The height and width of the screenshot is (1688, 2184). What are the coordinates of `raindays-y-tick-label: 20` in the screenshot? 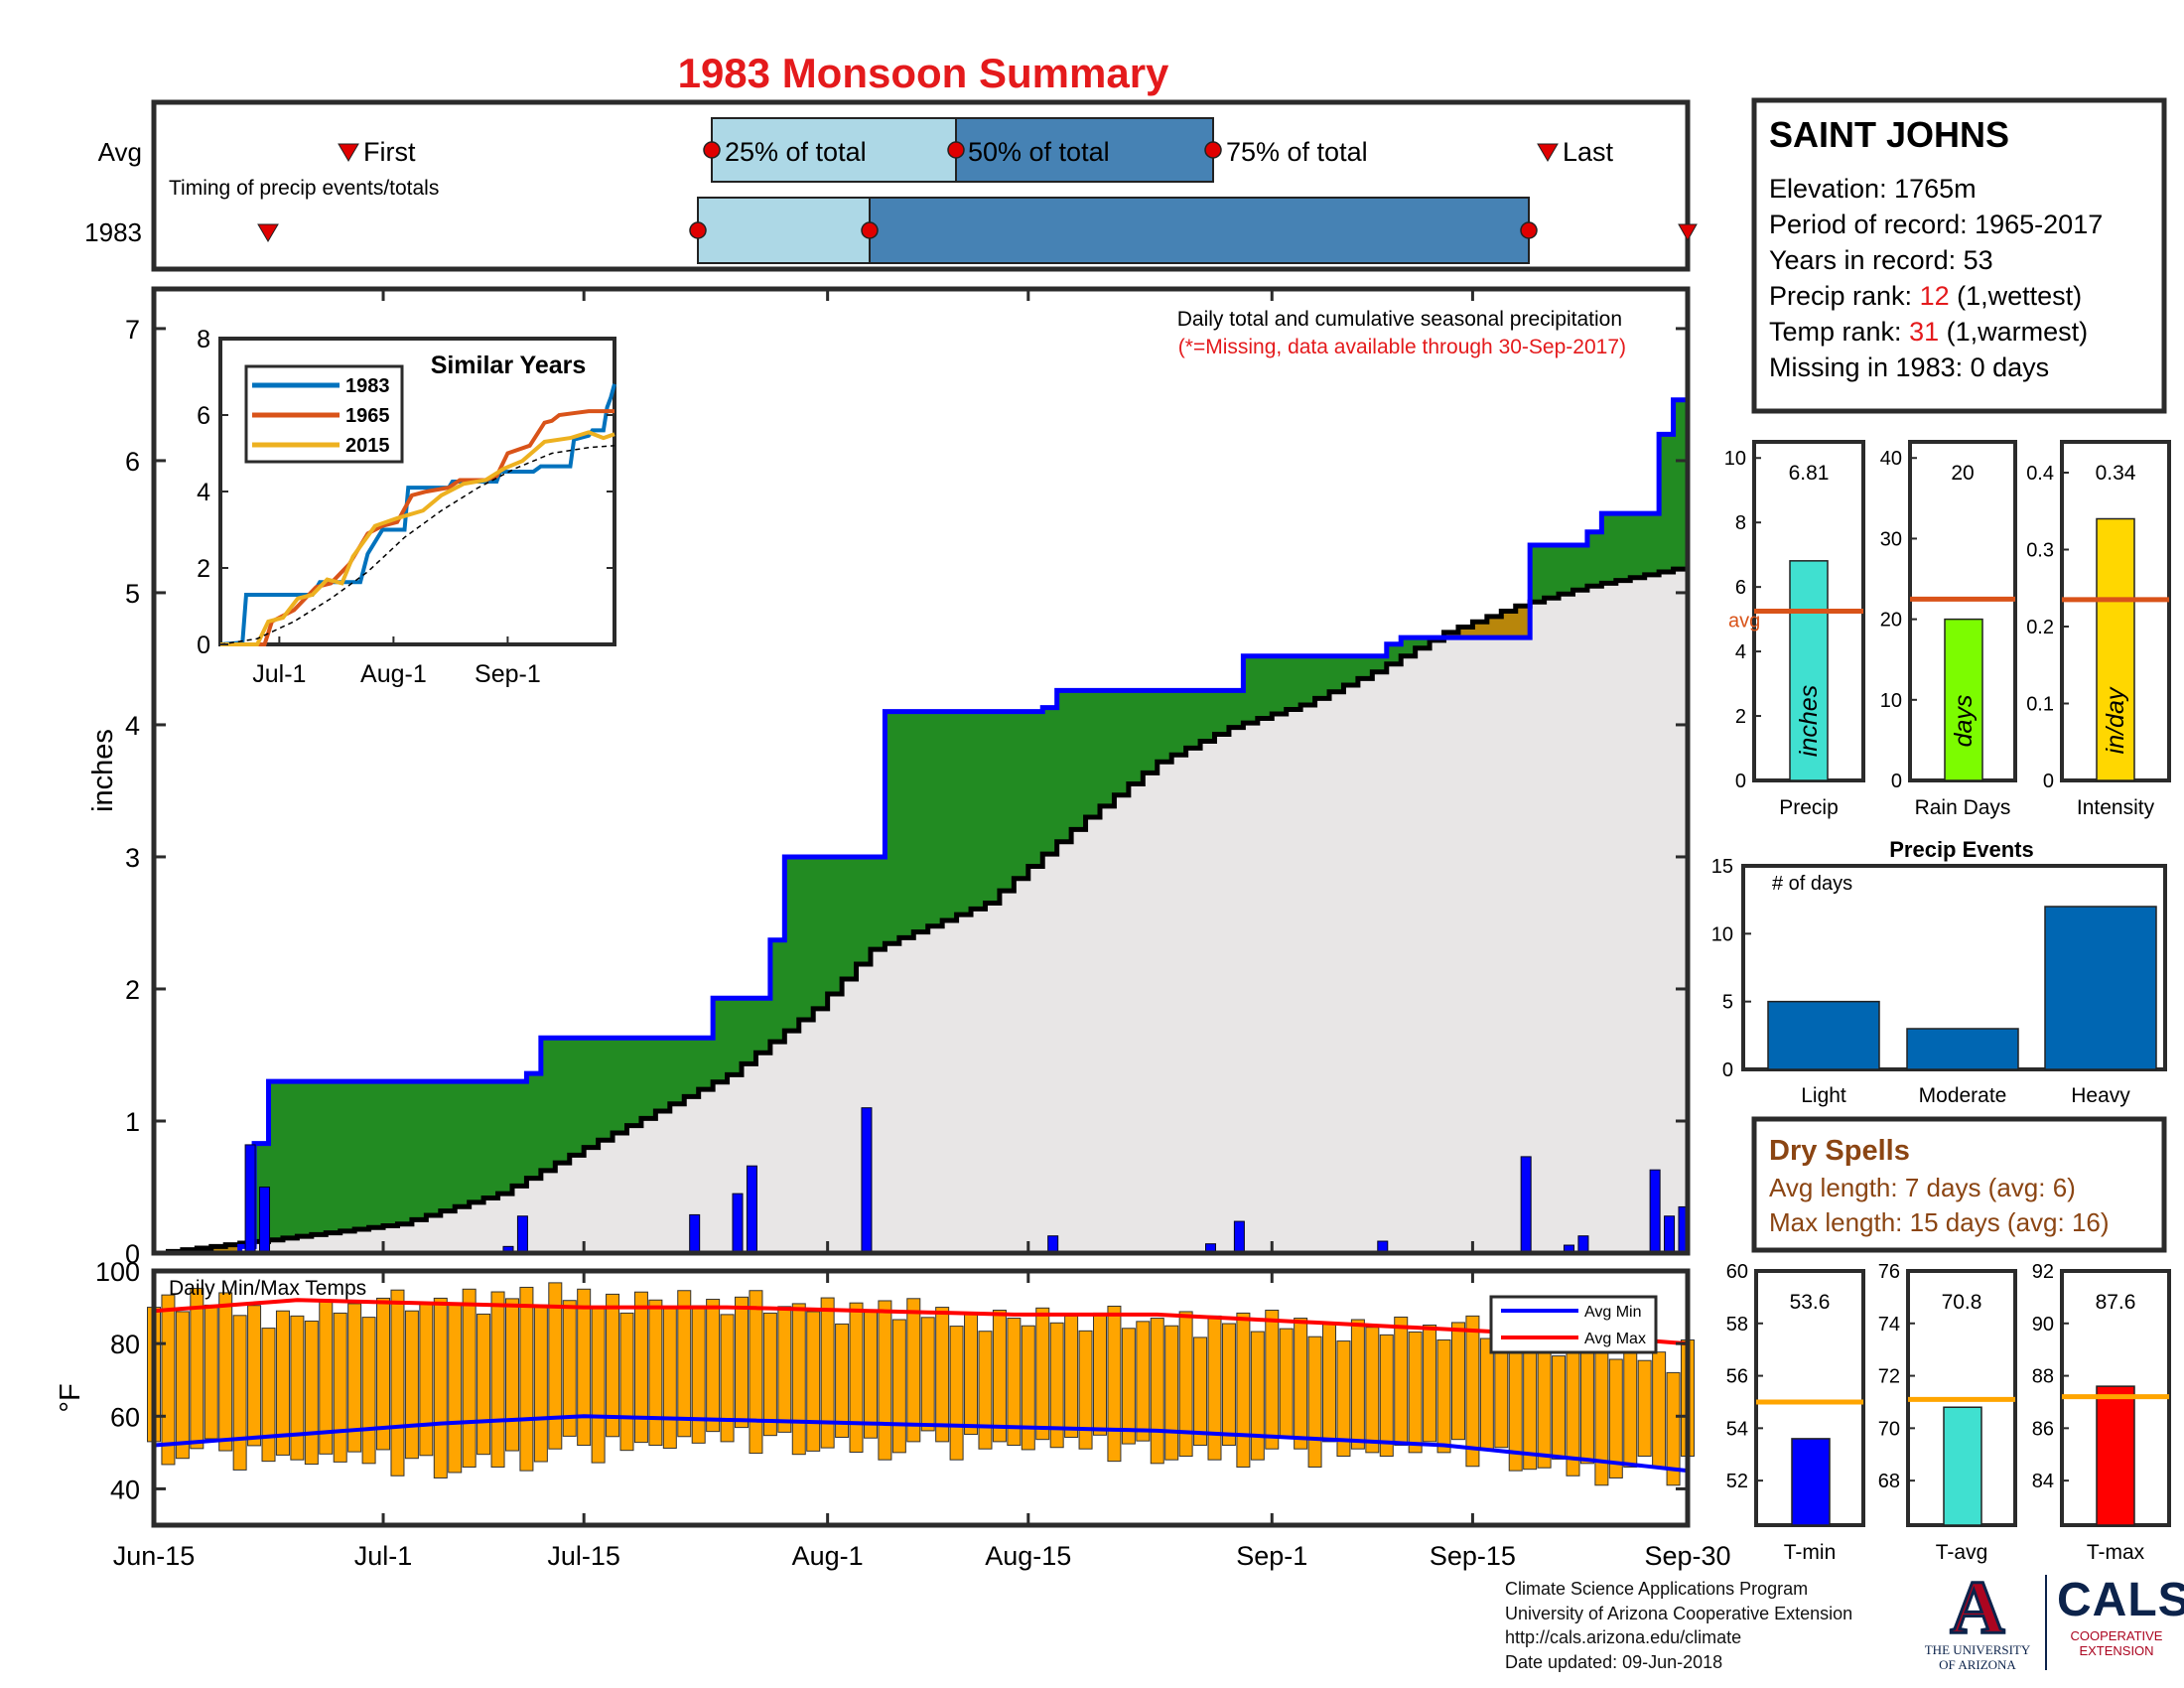 It's located at (1891, 621).